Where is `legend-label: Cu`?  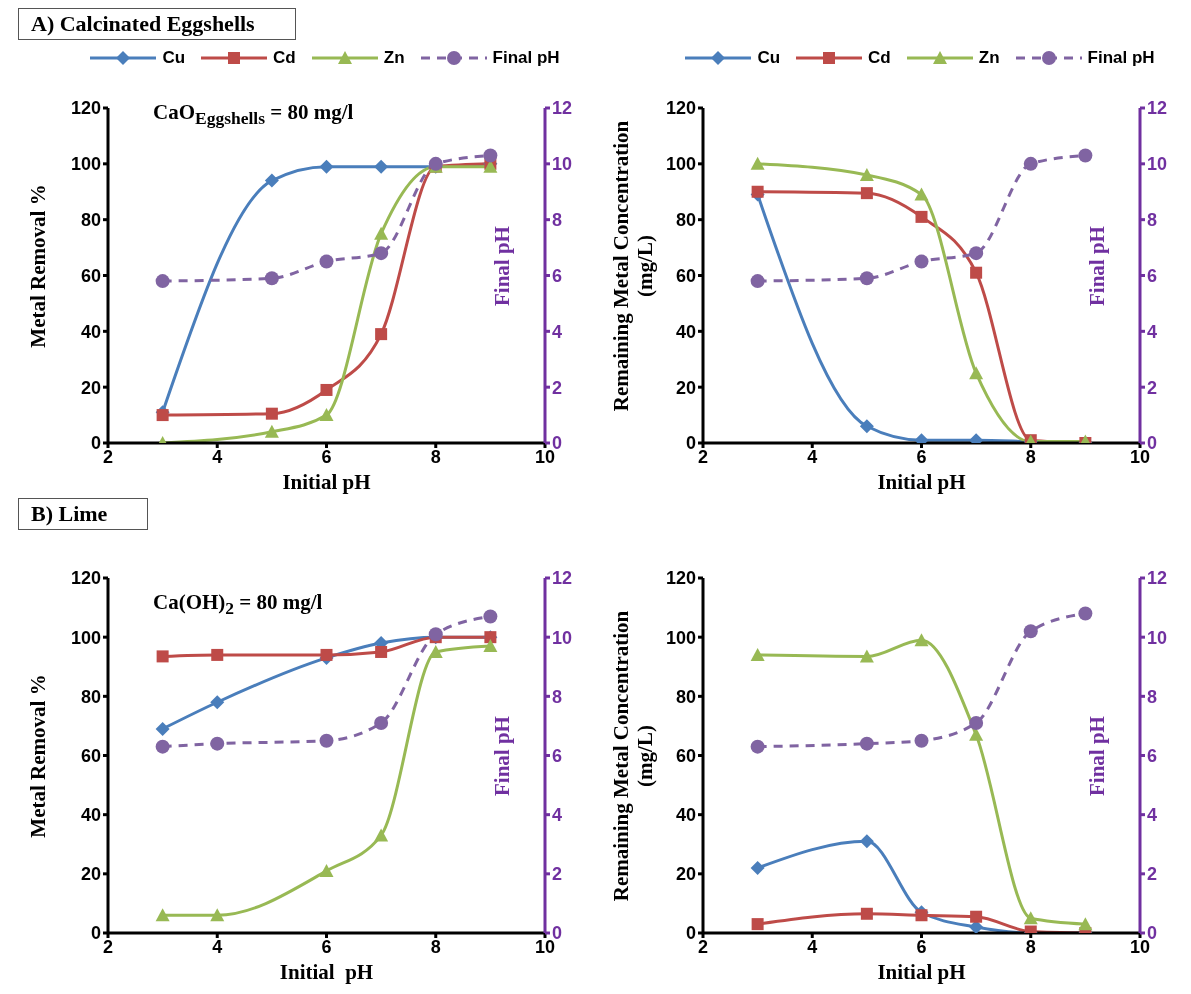 legend-label: Cu is located at coordinates (769, 58).